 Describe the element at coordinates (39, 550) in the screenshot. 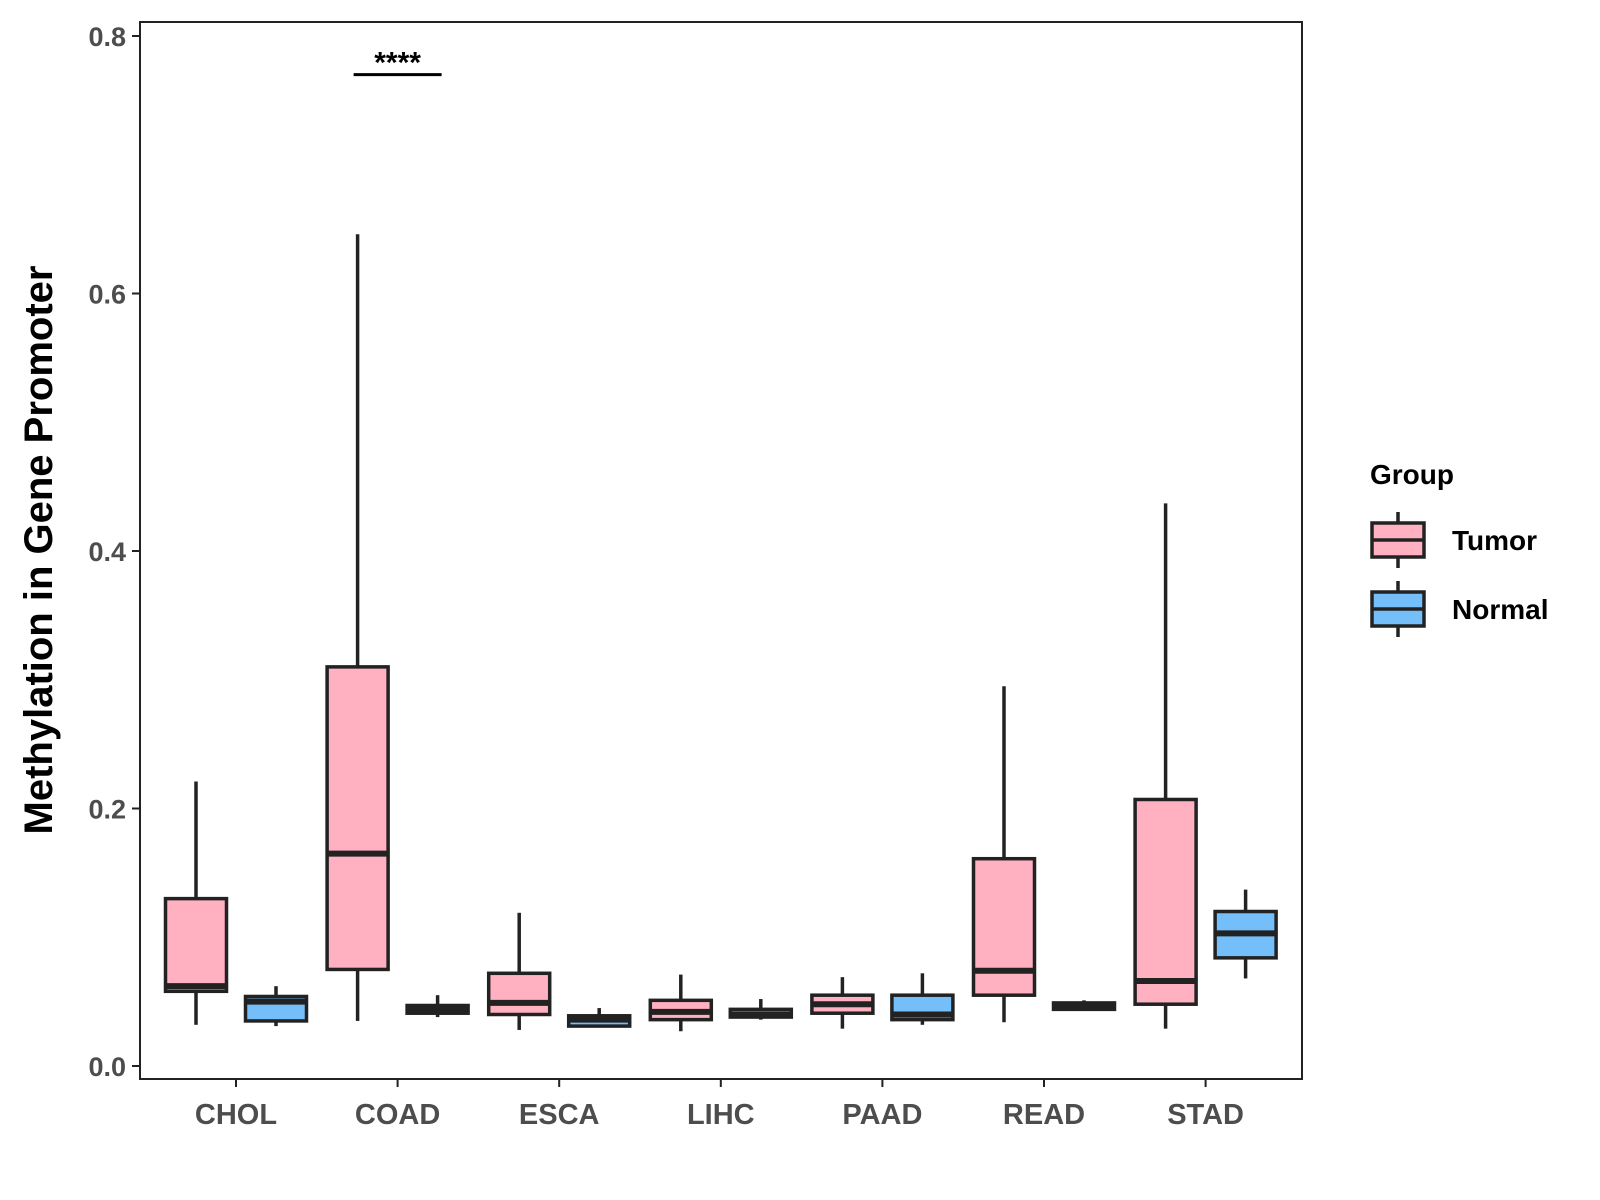

I see `y-axis-title: Methylation in Gene Promoter` at that location.